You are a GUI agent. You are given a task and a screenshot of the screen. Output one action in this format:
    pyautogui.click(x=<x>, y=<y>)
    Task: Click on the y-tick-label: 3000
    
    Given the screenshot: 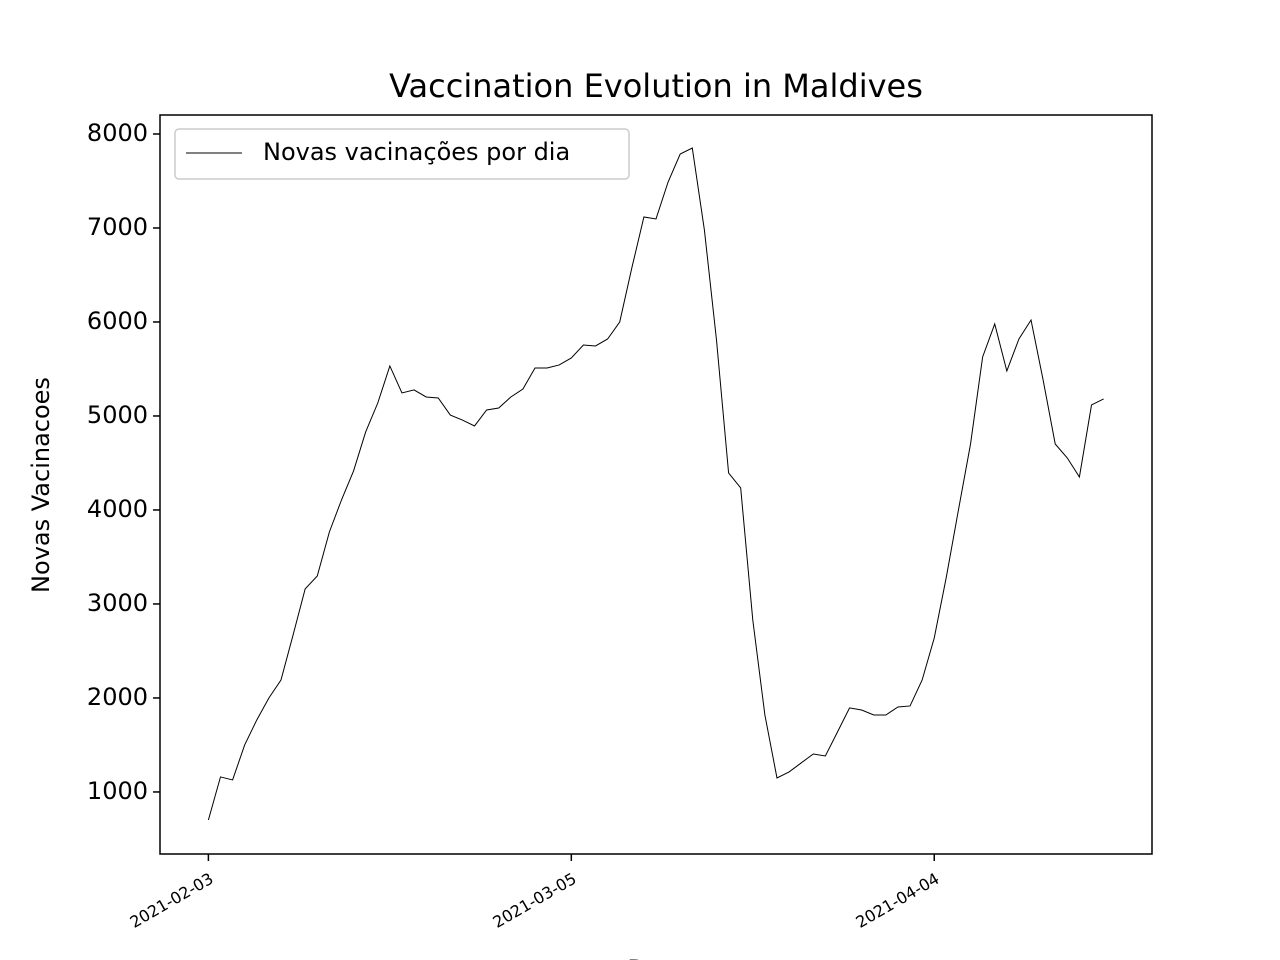 What is the action you would take?
    pyautogui.click(x=117, y=603)
    